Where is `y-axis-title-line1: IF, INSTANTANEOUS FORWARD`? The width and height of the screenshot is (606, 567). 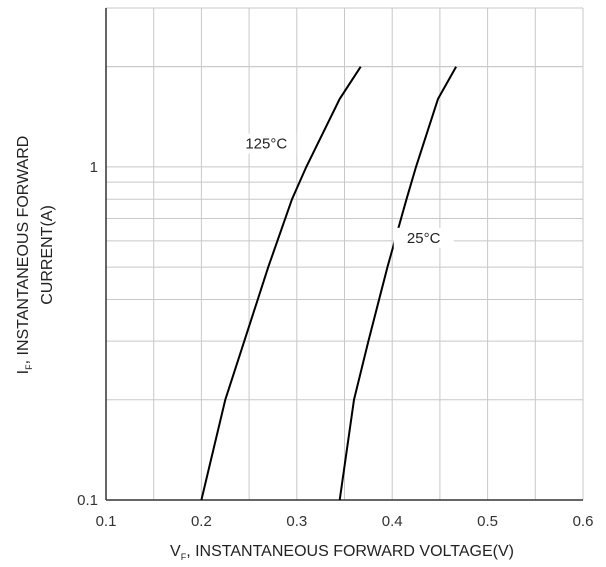
y-axis-title-line1: IF, INSTANTANEOUS FORWARD is located at coordinates (24, 255).